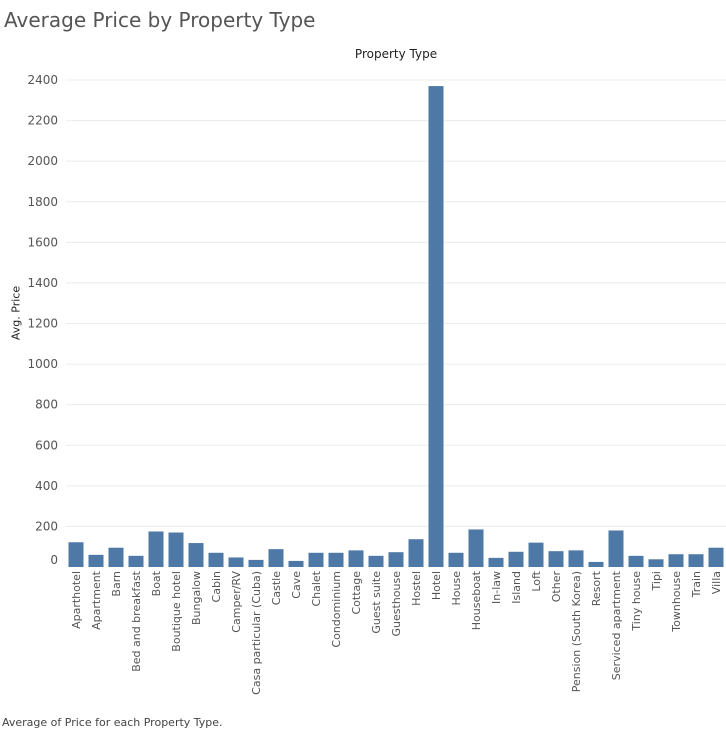  I want to click on x-tick-label: Resort, so click(596, 588).